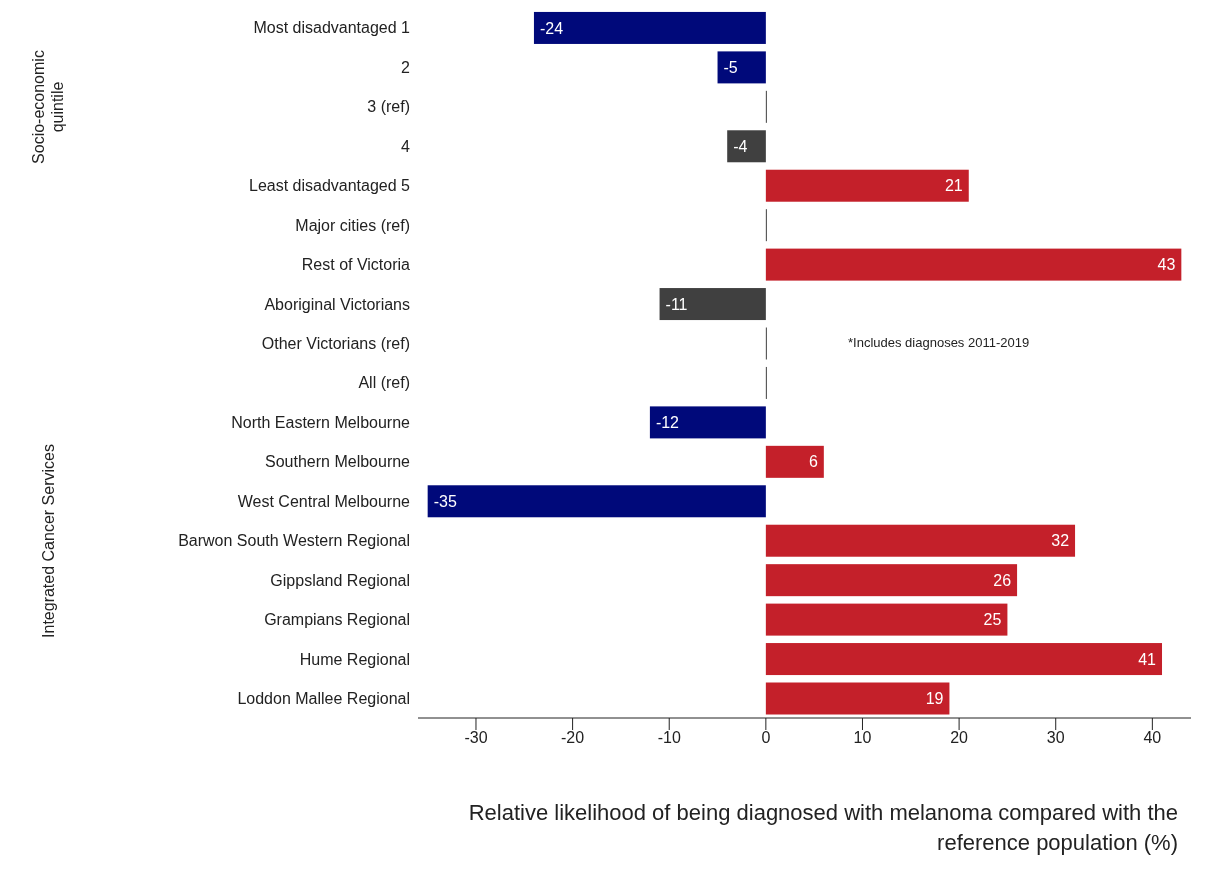 This screenshot has height=871, width=1211. Describe the element at coordinates (329, 186) in the screenshot. I see `y-tick-label: Least disadvantaged 5` at that location.